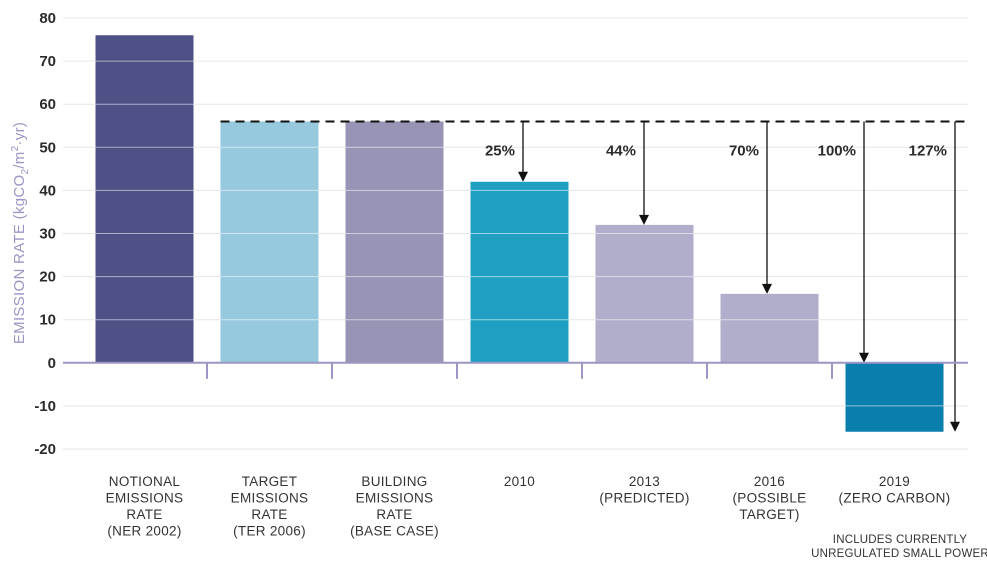 This screenshot has width=987, height=563. What do you see at coordinates (770, 498) in the screenshot?
I see `category-label: 2016 (POSSIBLE TARGET)` at bounding box center [770, 498].